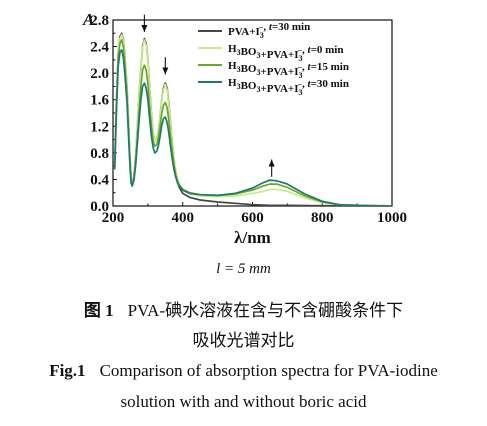 This screenshot has height=426, width=487. What do you see at coordinates (243, 401) in the screenshot?
I see `caption-english-line-2: solution with and without boric acid` at bounding box center [243, 401].